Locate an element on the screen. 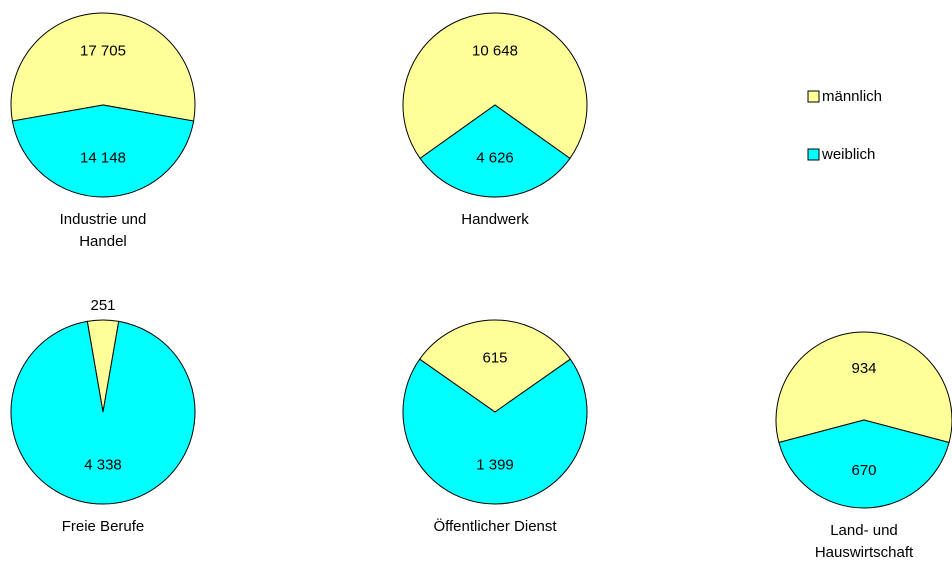 The width and height of the screenshot is (952, 585). value-label: 251 is located at coordinates (102, 305).